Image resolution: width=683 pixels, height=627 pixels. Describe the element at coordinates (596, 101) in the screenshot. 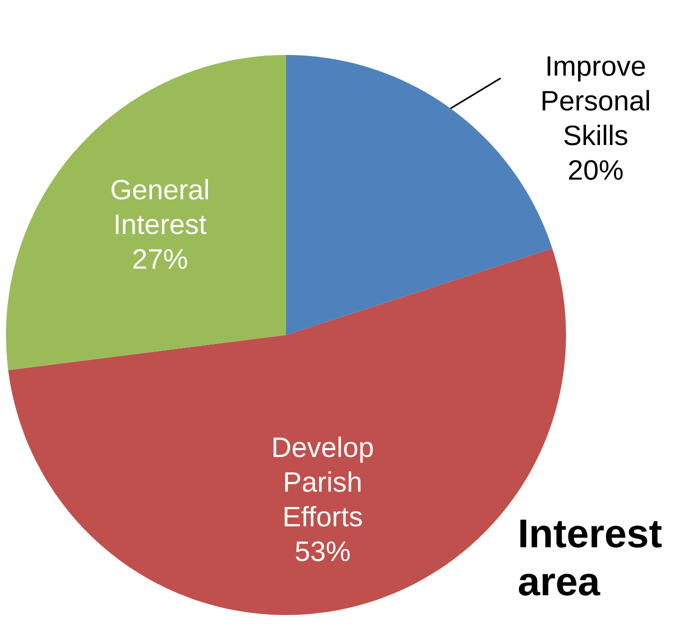

I see `slice-label: Improve Personal Skills` at that location.